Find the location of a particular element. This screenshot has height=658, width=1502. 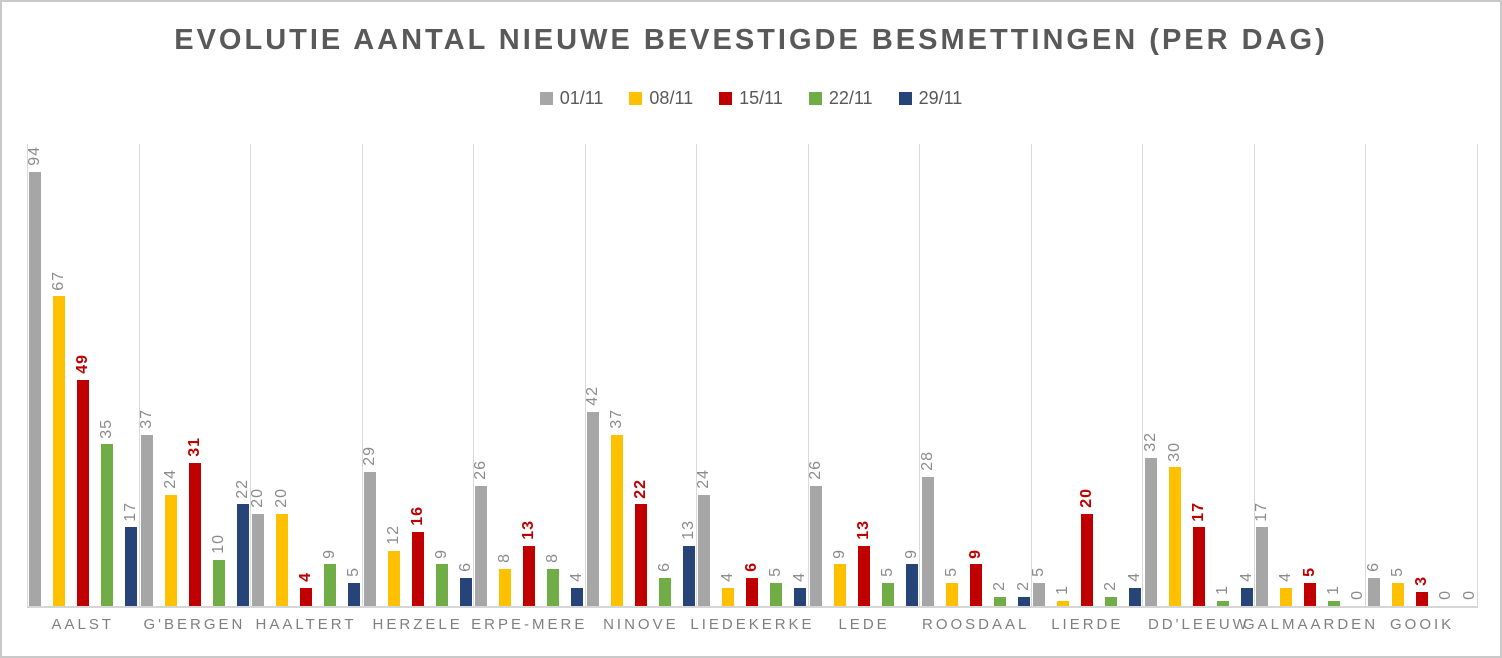

category-axis-label: DD'LEEUW is located at coordinates (1198, 624).